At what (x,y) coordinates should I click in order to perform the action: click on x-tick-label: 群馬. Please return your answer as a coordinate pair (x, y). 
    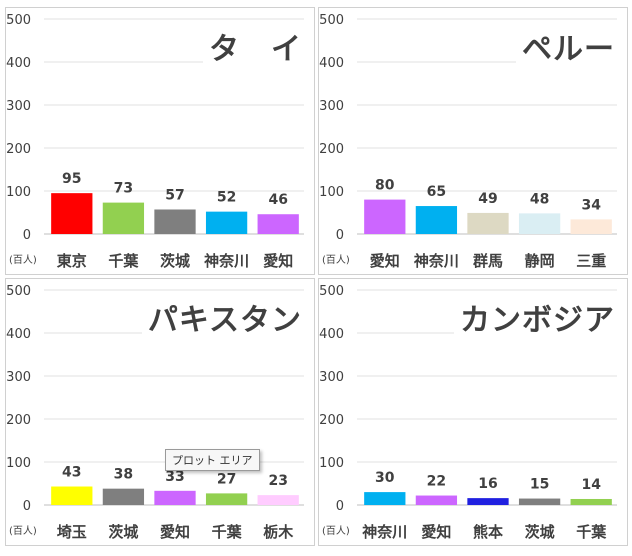
    Looking at the image, I should click on (488, 261).